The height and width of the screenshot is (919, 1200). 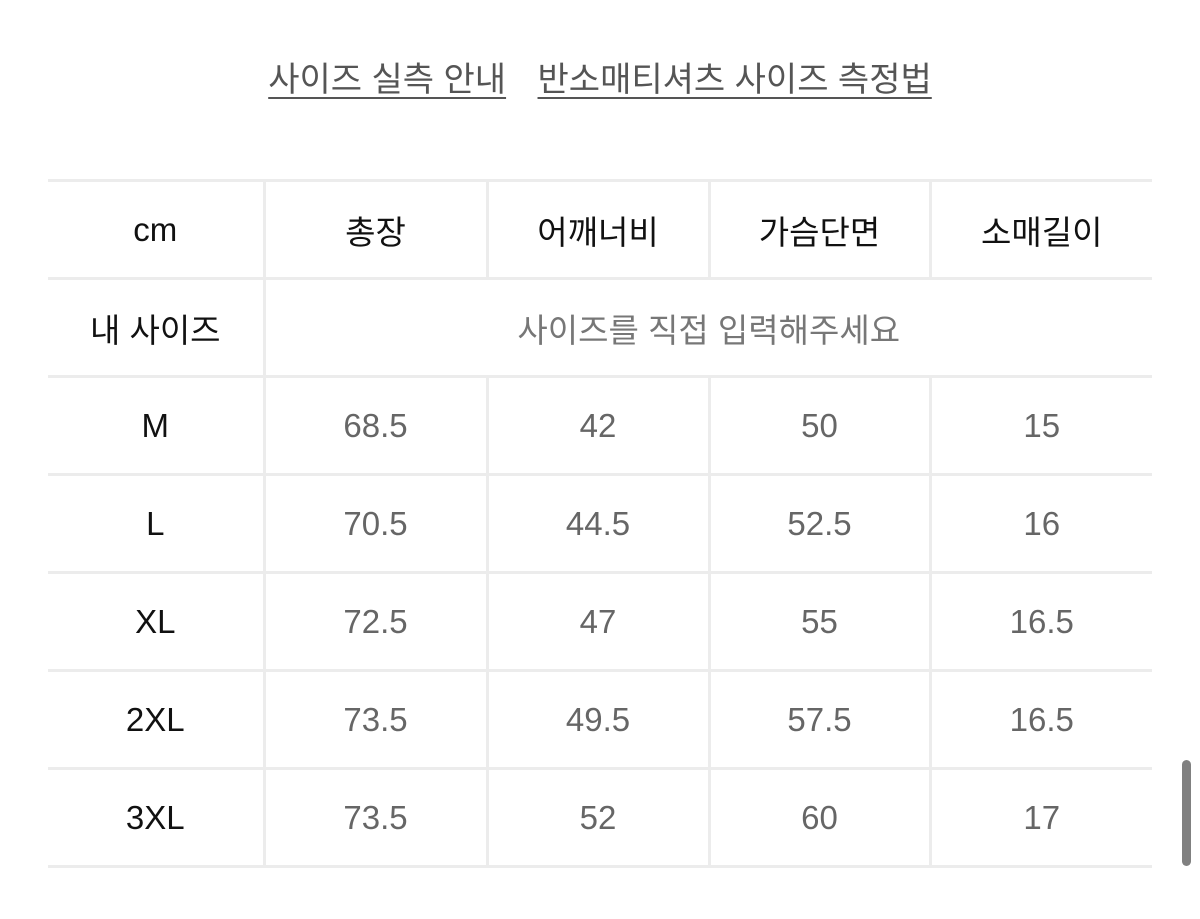 What do you see at coordinates (375, 425) in the screenshot?
I see `table-cell: 68.5` at bounding box center [375, 425].